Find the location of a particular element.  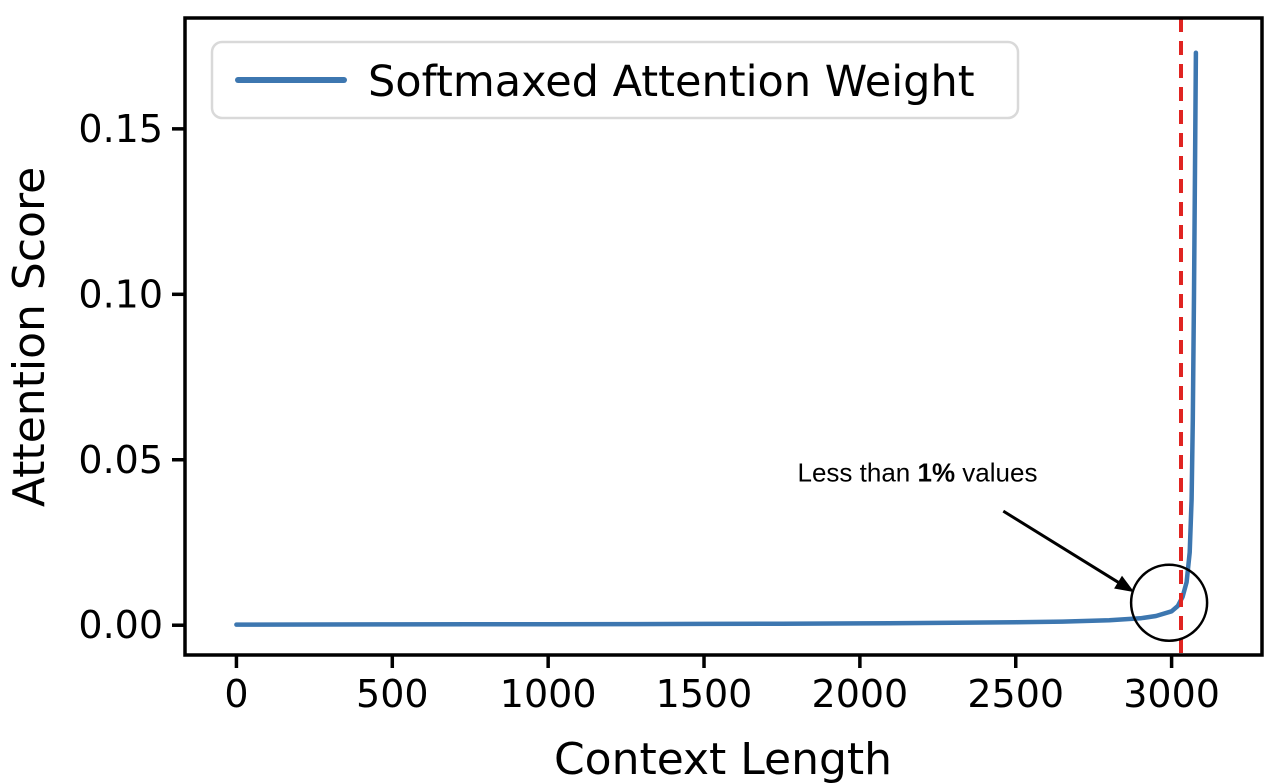

legend: Softmaxed Attention Weight is located at coordinates (615, 80).